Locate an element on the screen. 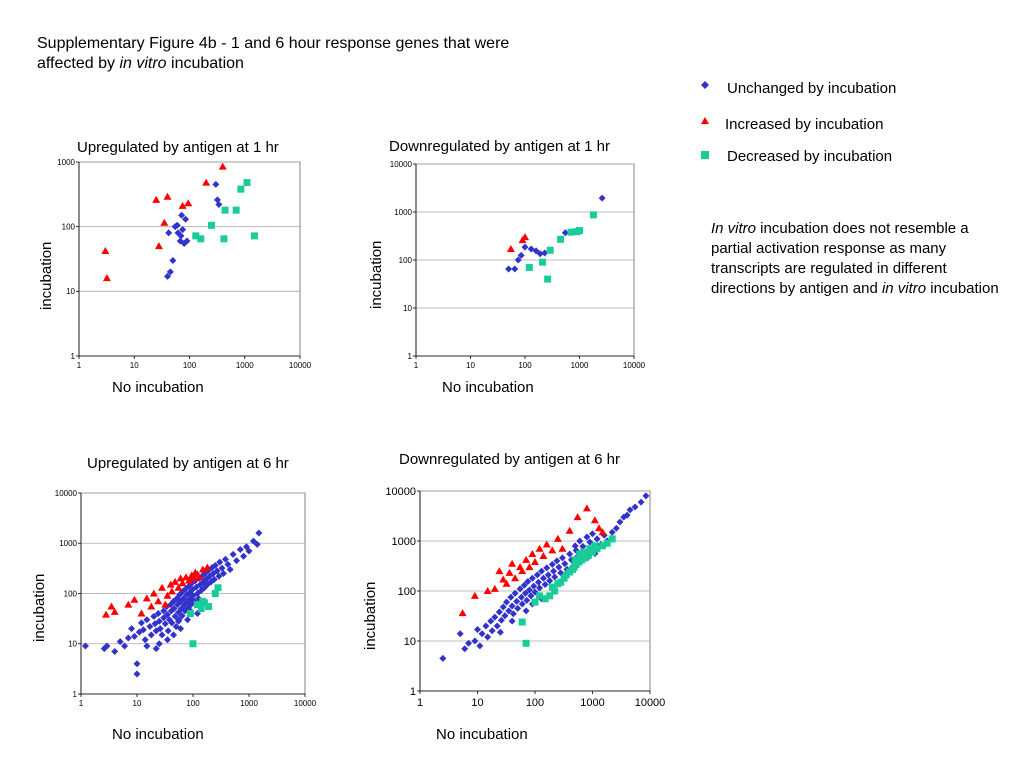 The width and height of the screenshot is (1024, 768). y-tick-label: 100 is located at coordinates (407, 592).